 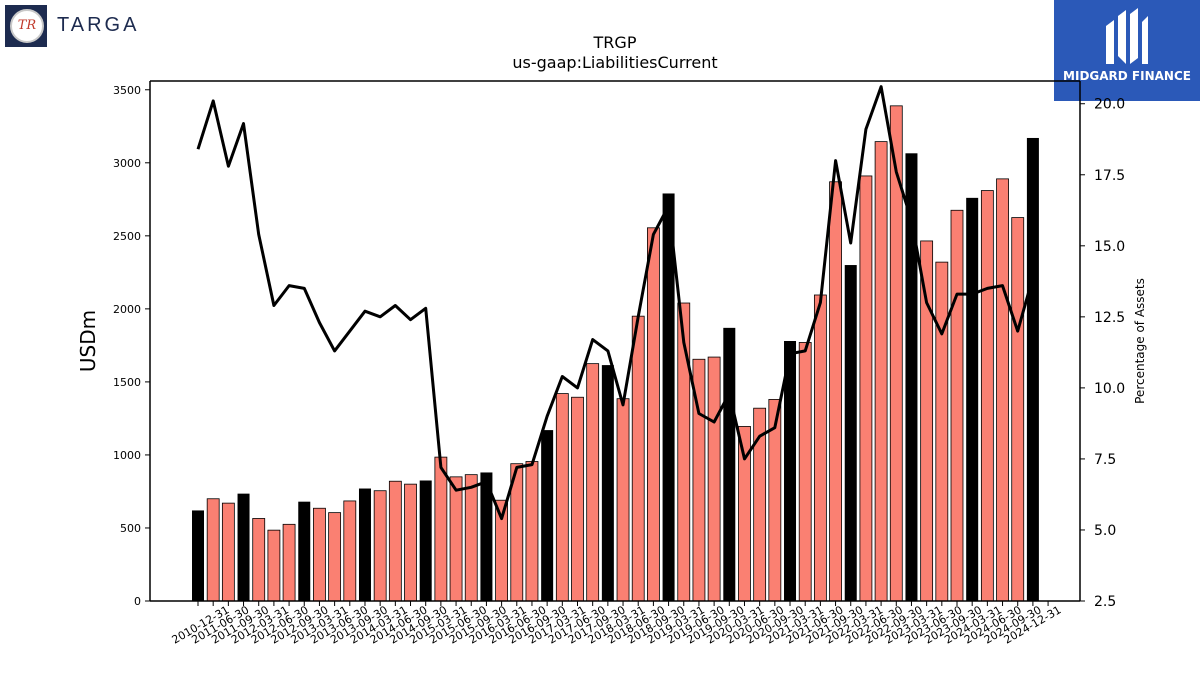 I want to click on midgard-logo-text: MIDGARD FINANCE, so click(x=1127, y=76).